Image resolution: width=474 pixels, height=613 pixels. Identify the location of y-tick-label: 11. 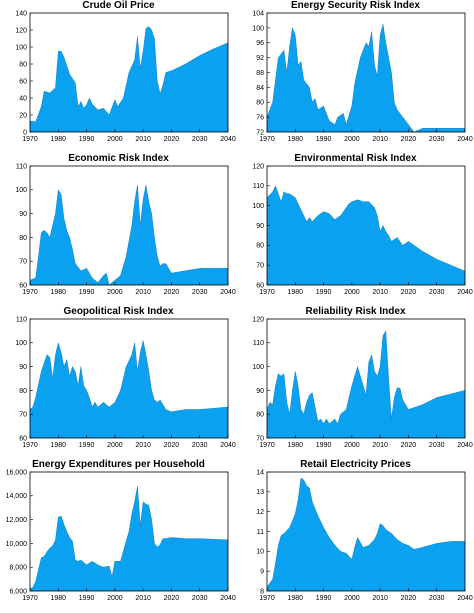
(260, 532).